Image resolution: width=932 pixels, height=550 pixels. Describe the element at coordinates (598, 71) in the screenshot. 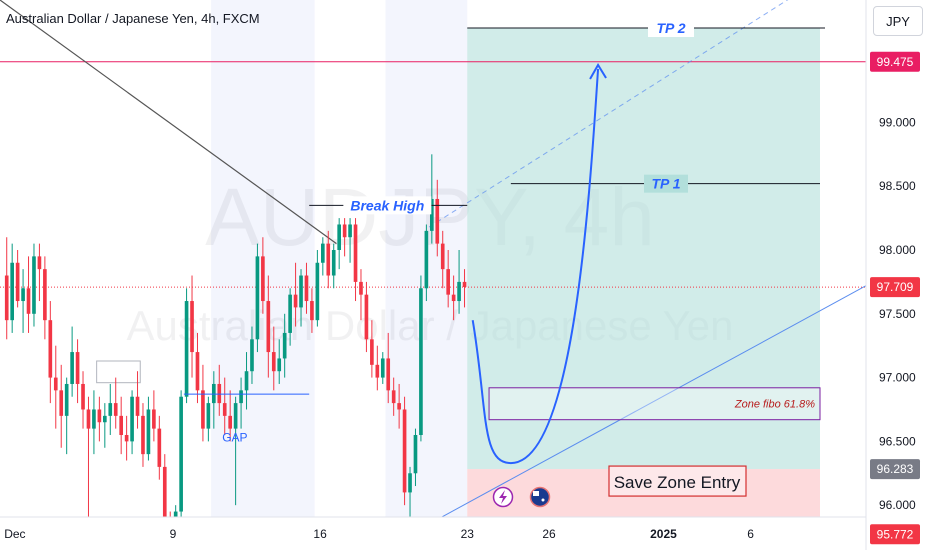

I see `projection-arrow-head` at that location.